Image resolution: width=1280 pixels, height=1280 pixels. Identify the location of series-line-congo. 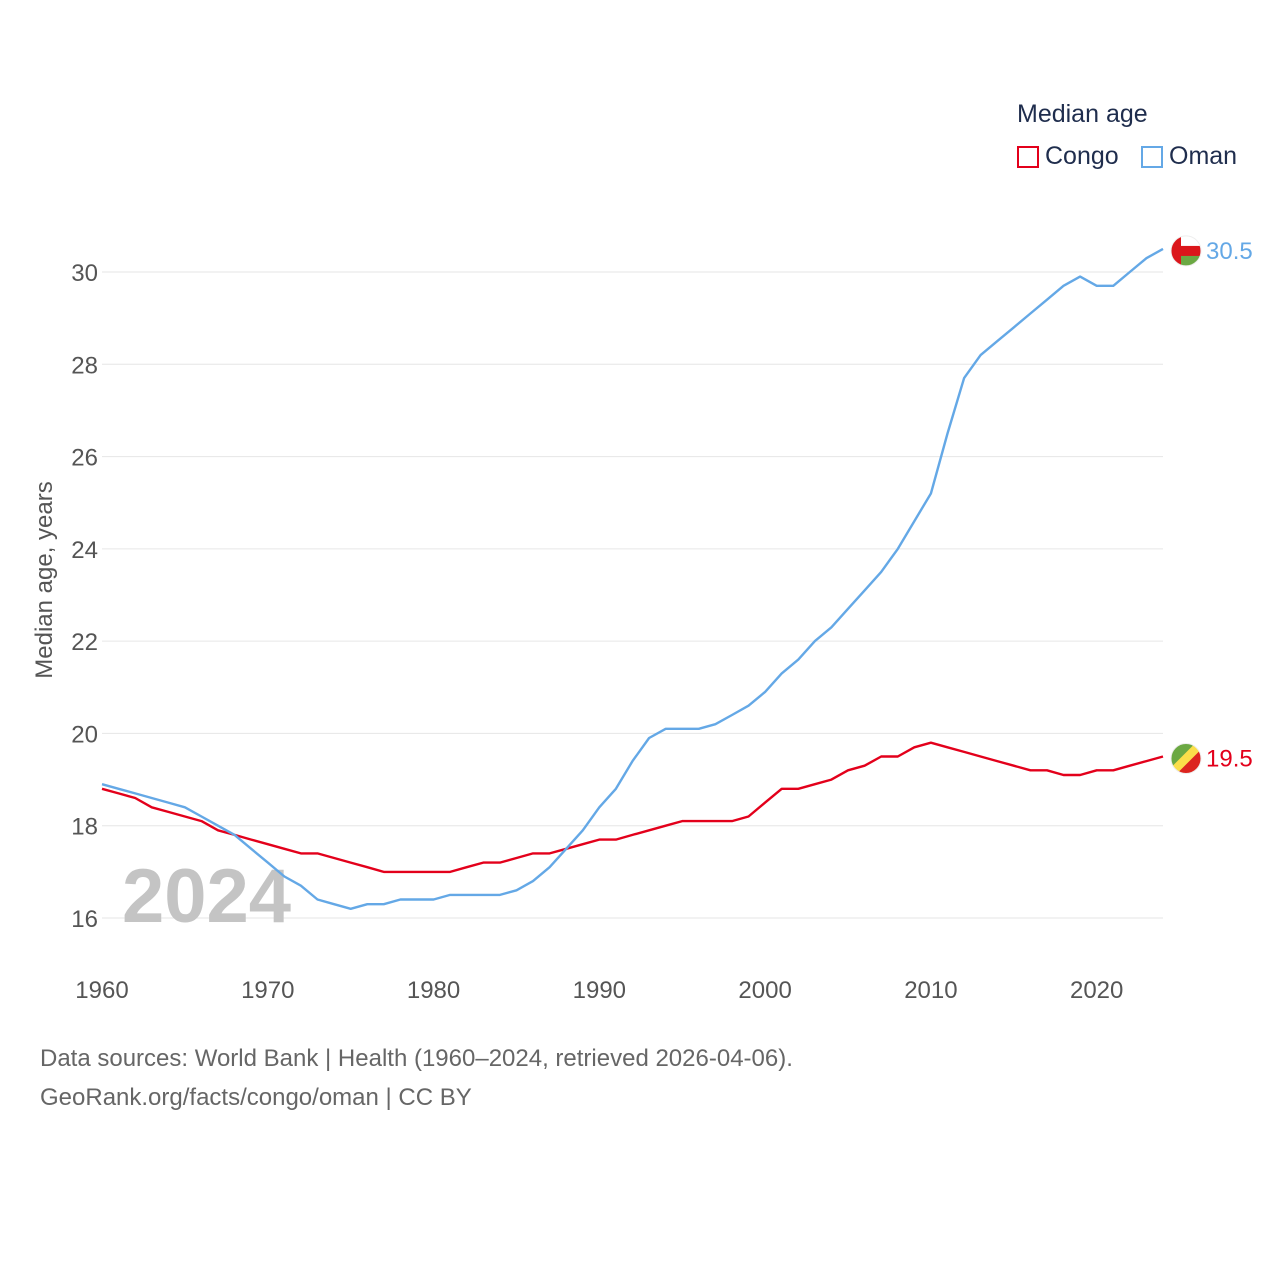
(632, 807).